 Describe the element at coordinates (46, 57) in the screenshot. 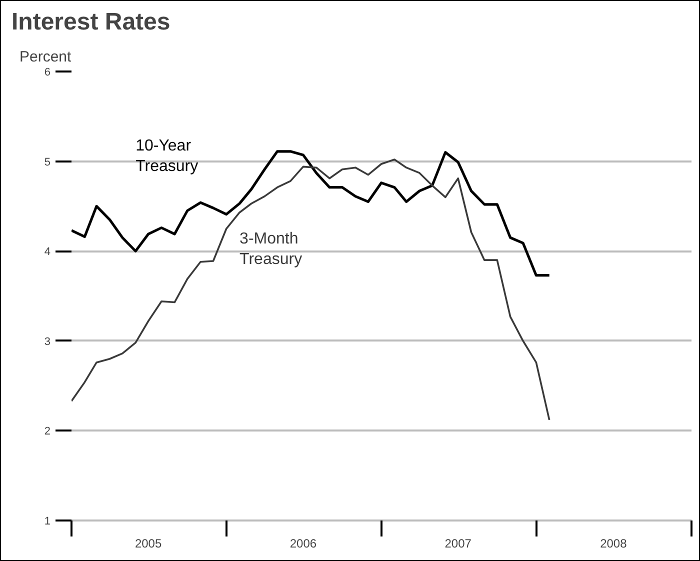

I see `y-axis-title: Percent` at that location.